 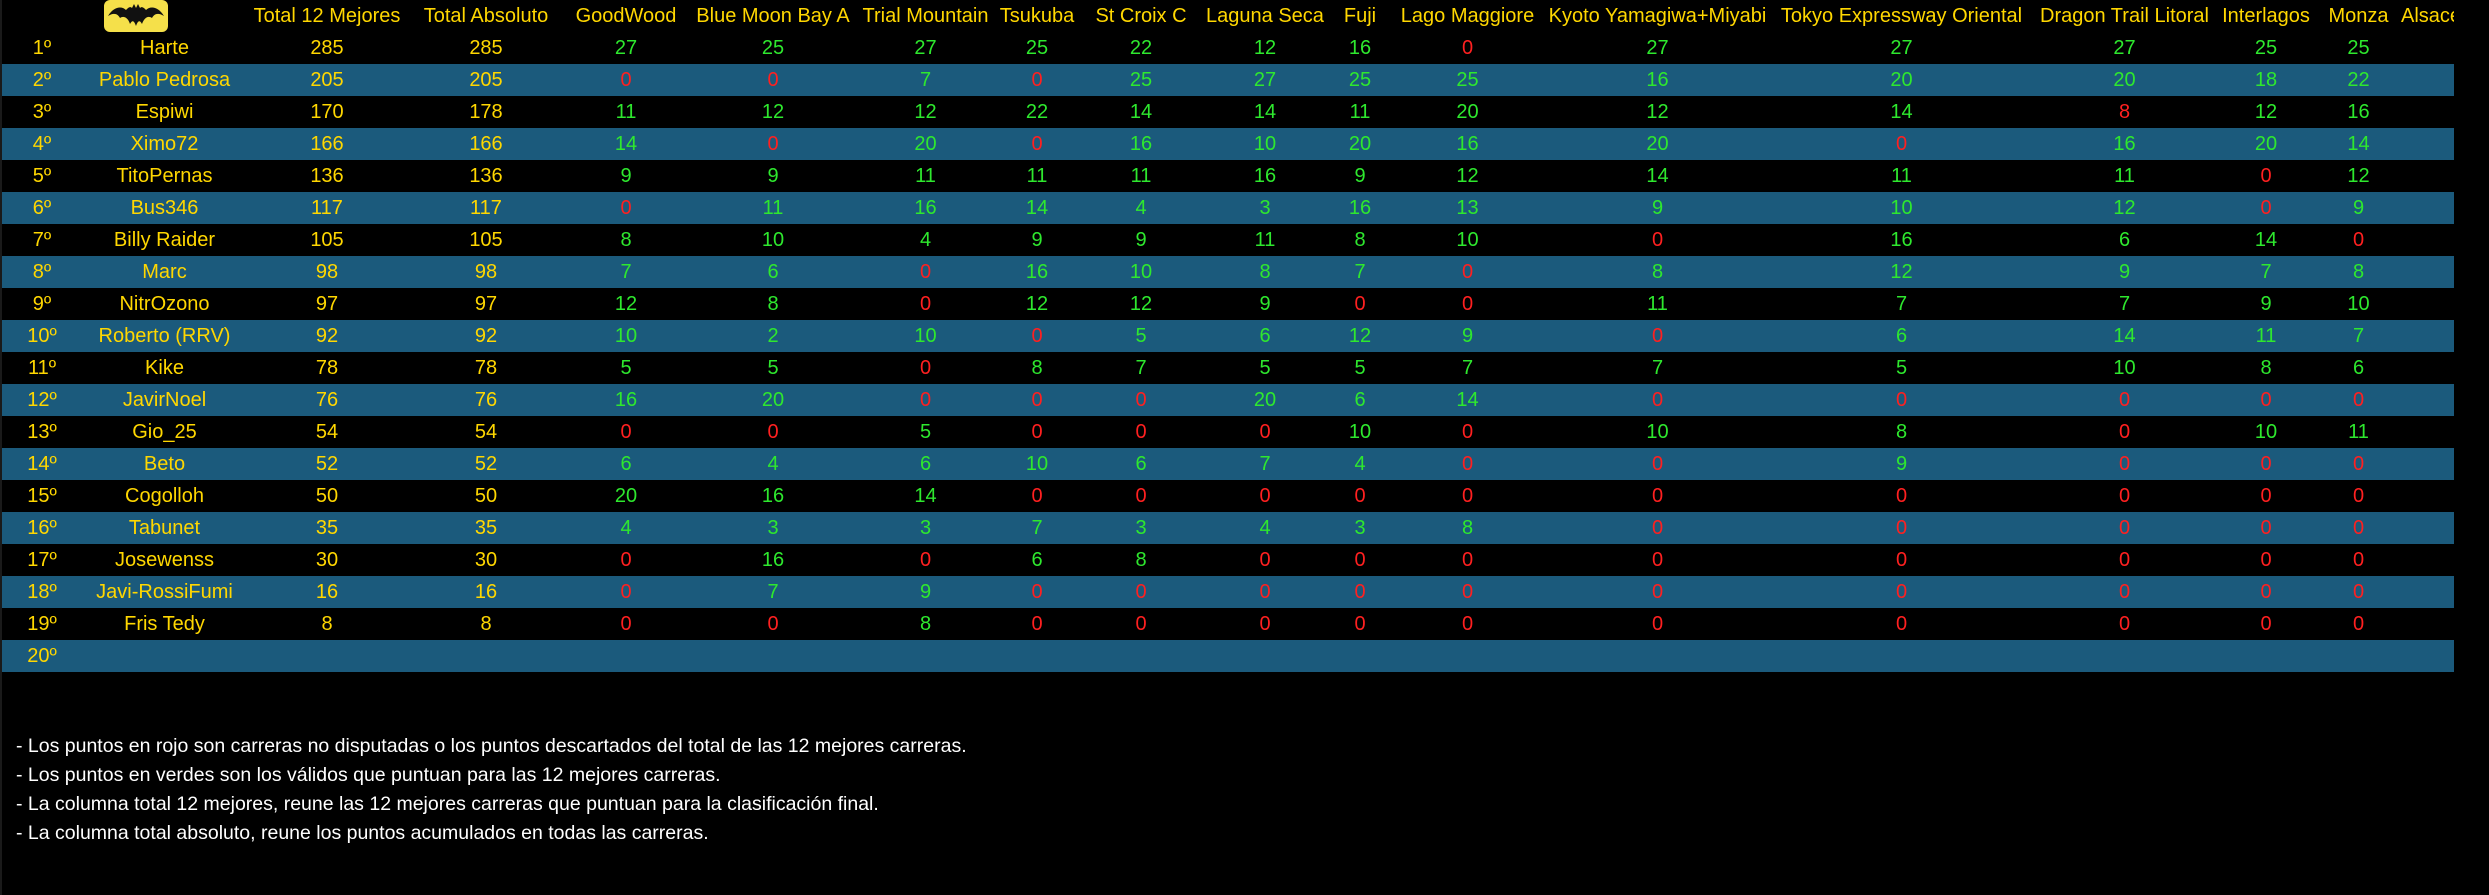 I want to click on position-cell: 2º, so click(x=42, y=79).